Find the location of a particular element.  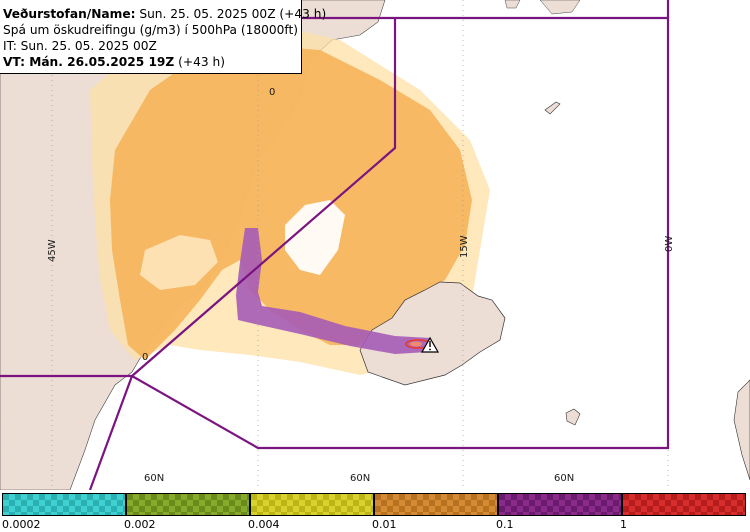

jan-mayen-island is located at coordinates (552, 108).